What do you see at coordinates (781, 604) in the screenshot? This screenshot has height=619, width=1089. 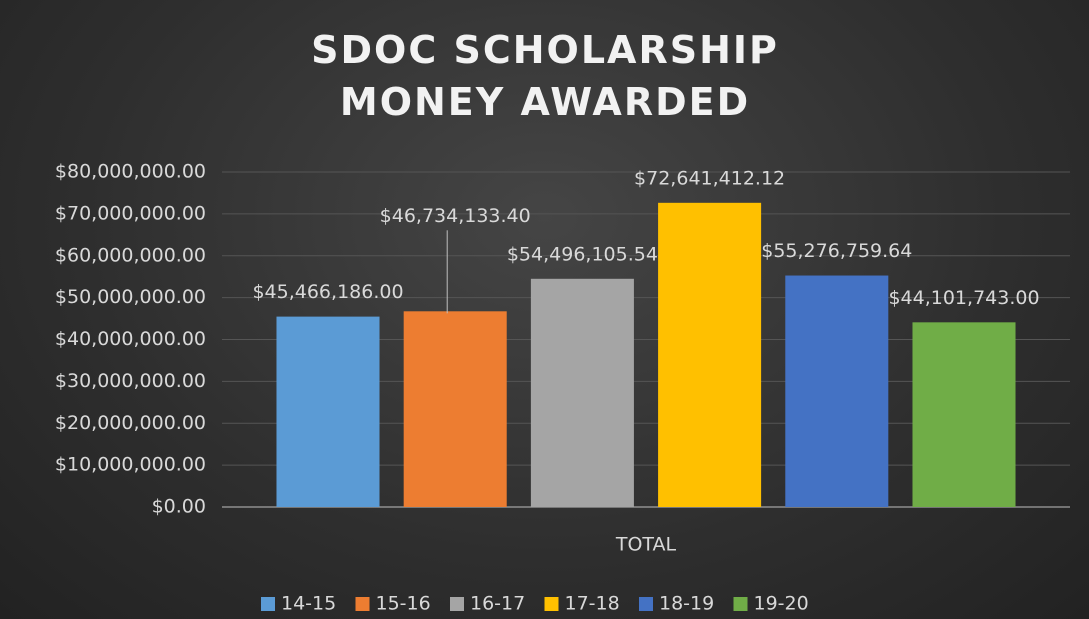 I see `legend-label: 19-20` at bounding box center [781, 604].